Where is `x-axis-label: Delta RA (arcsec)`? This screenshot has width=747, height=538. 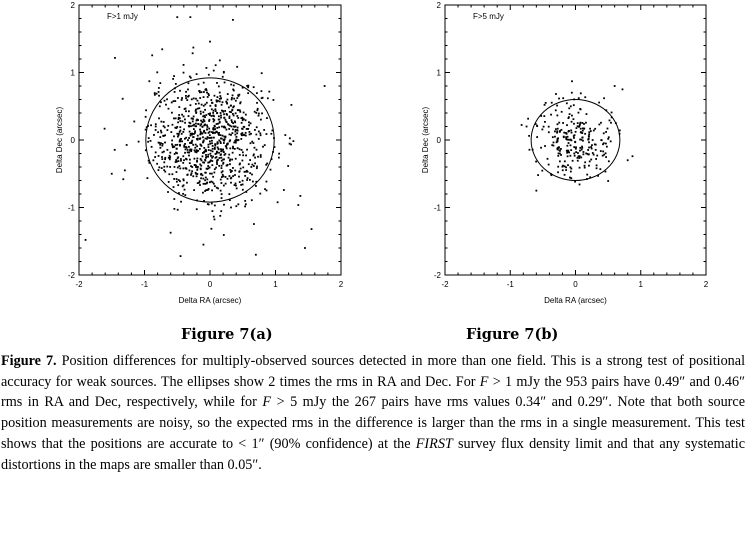
x-axis-label: Delta RA (arcsec) is located at coordinates (210, 300).